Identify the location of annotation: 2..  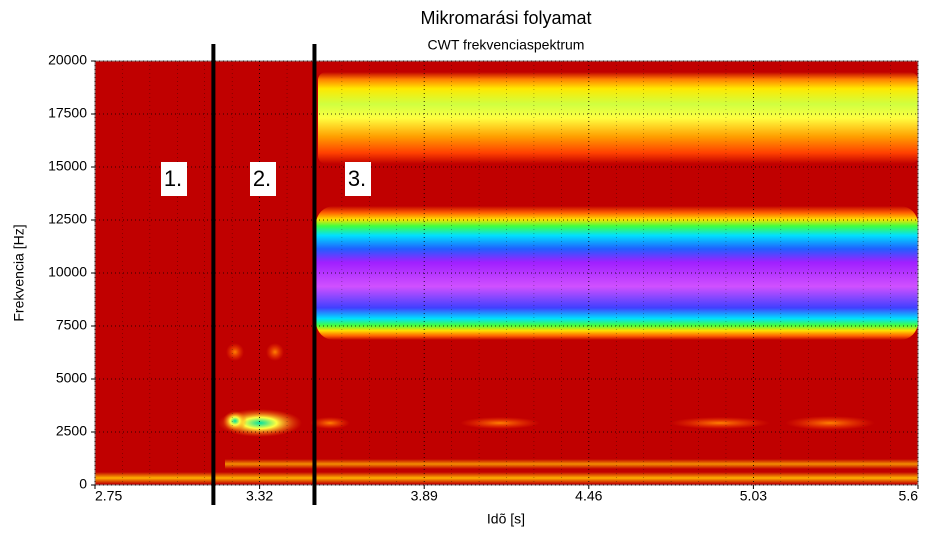
(262, 178).